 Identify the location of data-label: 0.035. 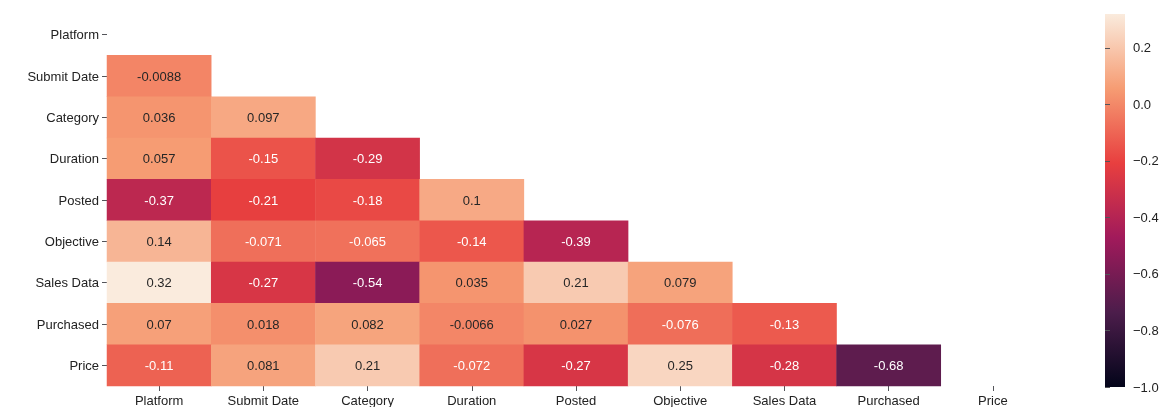
(472, 283).